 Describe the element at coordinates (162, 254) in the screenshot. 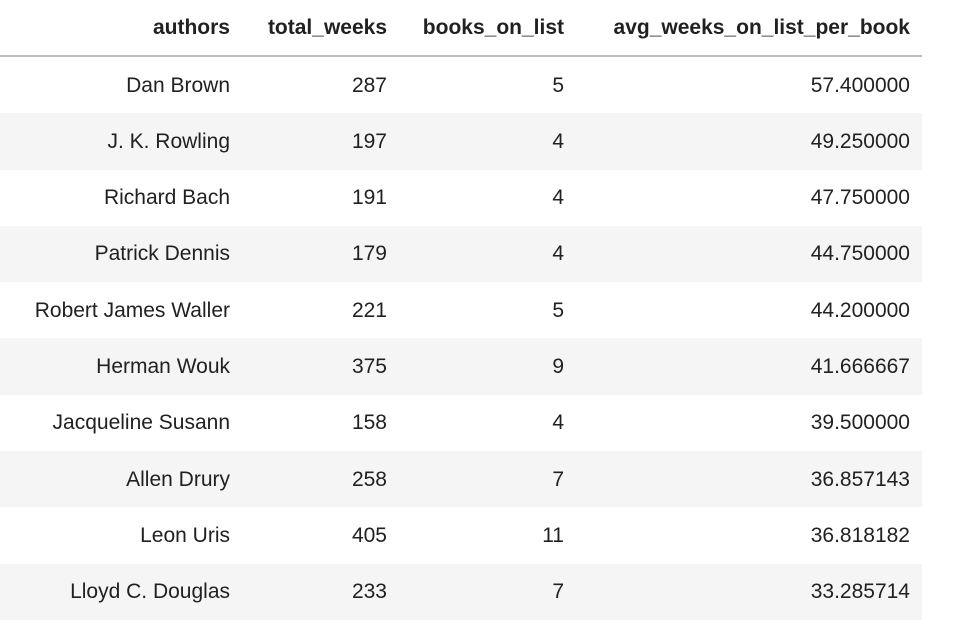

I see `cell-authors: Patrick Dennis` at that location.